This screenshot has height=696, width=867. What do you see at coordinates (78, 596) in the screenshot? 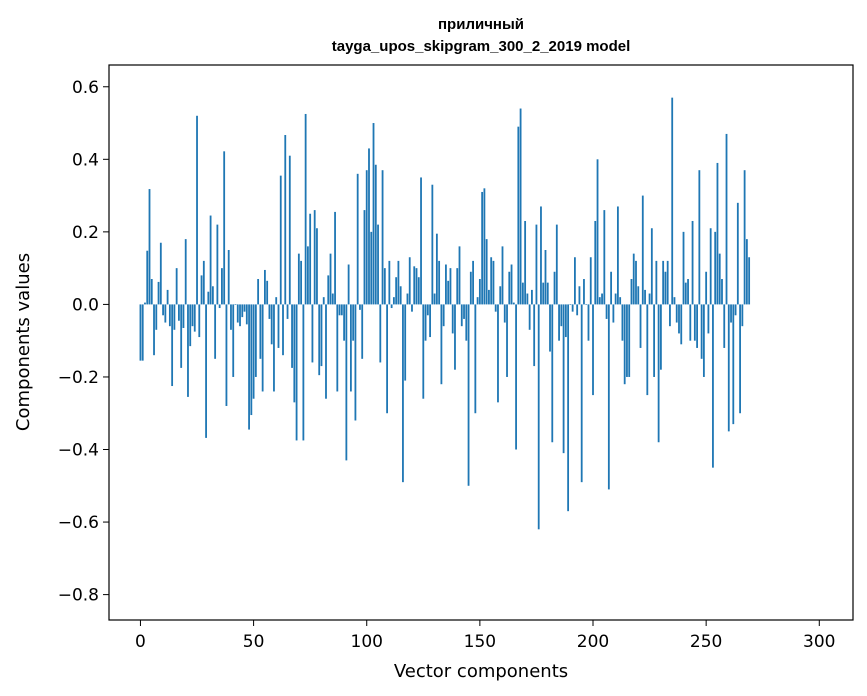
I see `y-tick-label: −0.8` at bounding box center [78, 596].